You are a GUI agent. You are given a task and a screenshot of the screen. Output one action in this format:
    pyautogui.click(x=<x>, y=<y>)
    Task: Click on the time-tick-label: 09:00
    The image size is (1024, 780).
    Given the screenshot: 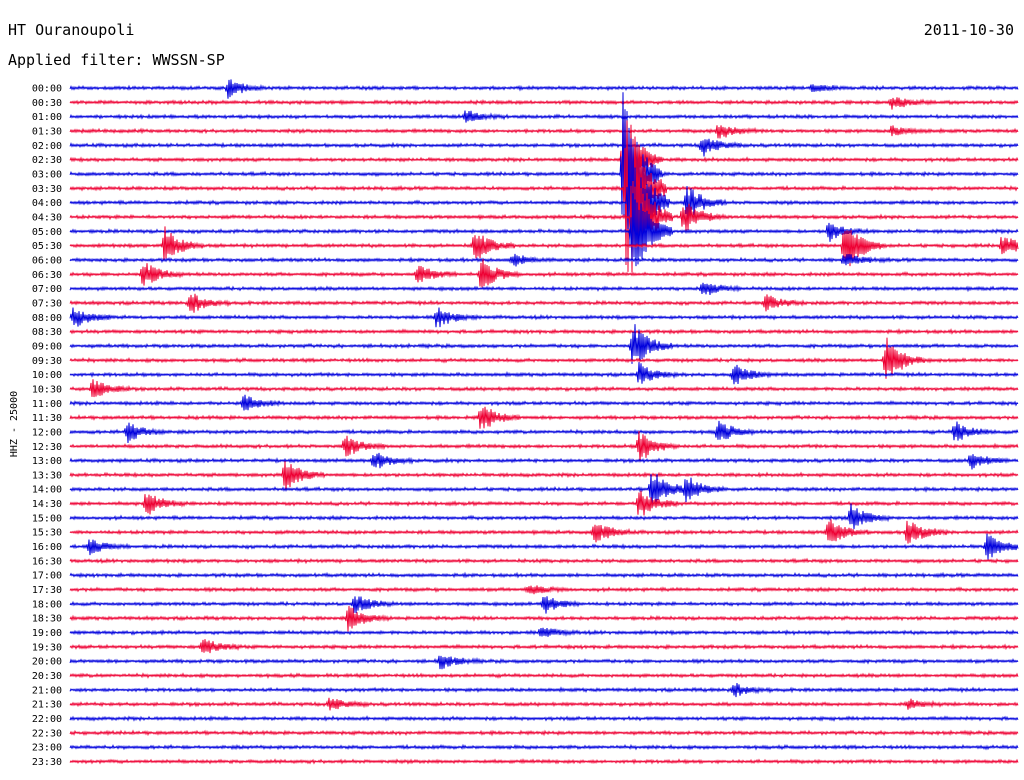 What is the action you would take?
    pyautogui.click(x=47, y=346)
    